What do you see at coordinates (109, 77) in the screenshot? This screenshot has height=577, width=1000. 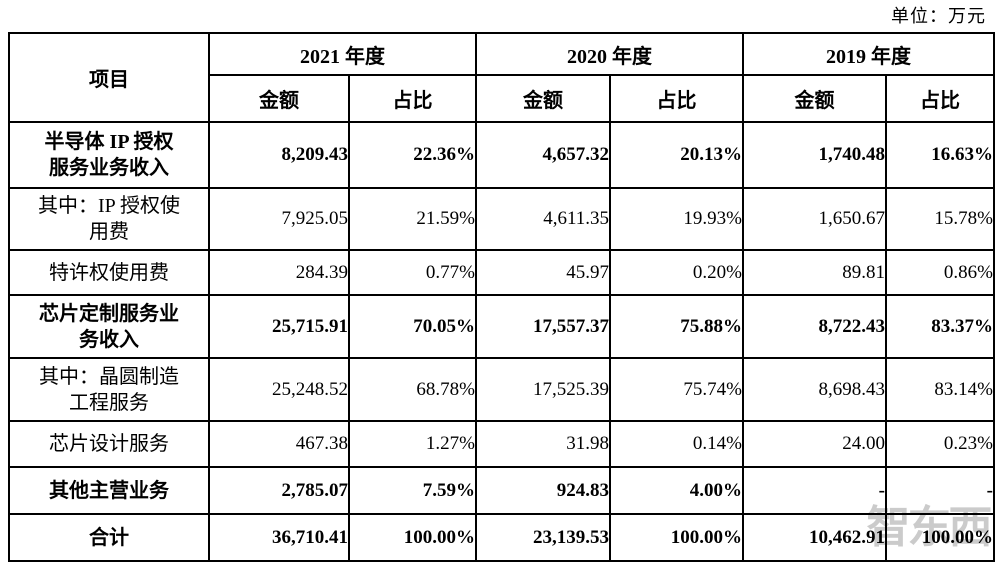 I see `column-header-item: 项目` at bounding box center [109, 77].